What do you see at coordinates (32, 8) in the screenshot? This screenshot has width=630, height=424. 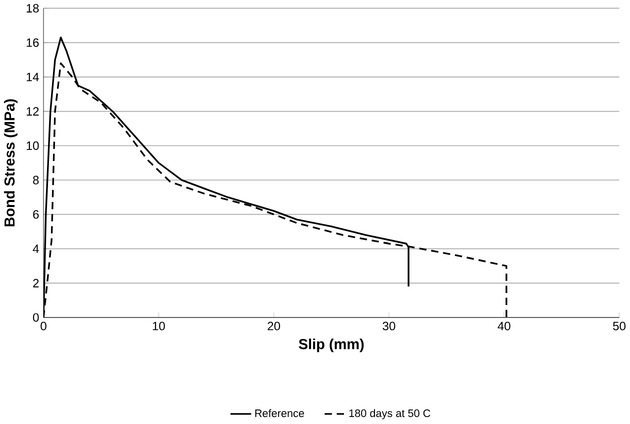 I see `y-tick-label: 18` at bounding box center [32, 8].